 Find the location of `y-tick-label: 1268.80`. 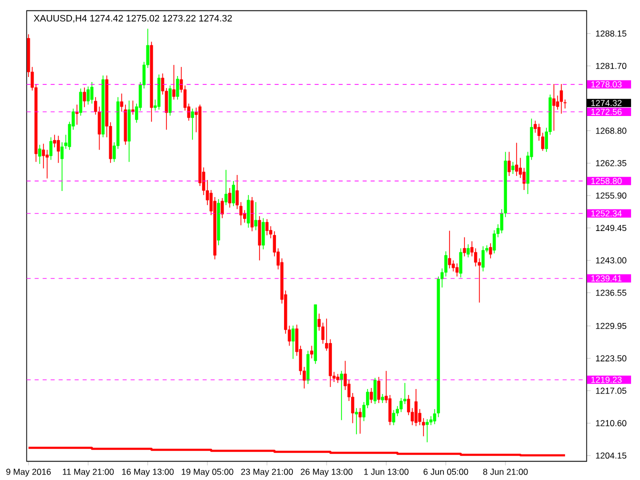

y-tick-label: 1268.80 is located at coordinates (611, 131).